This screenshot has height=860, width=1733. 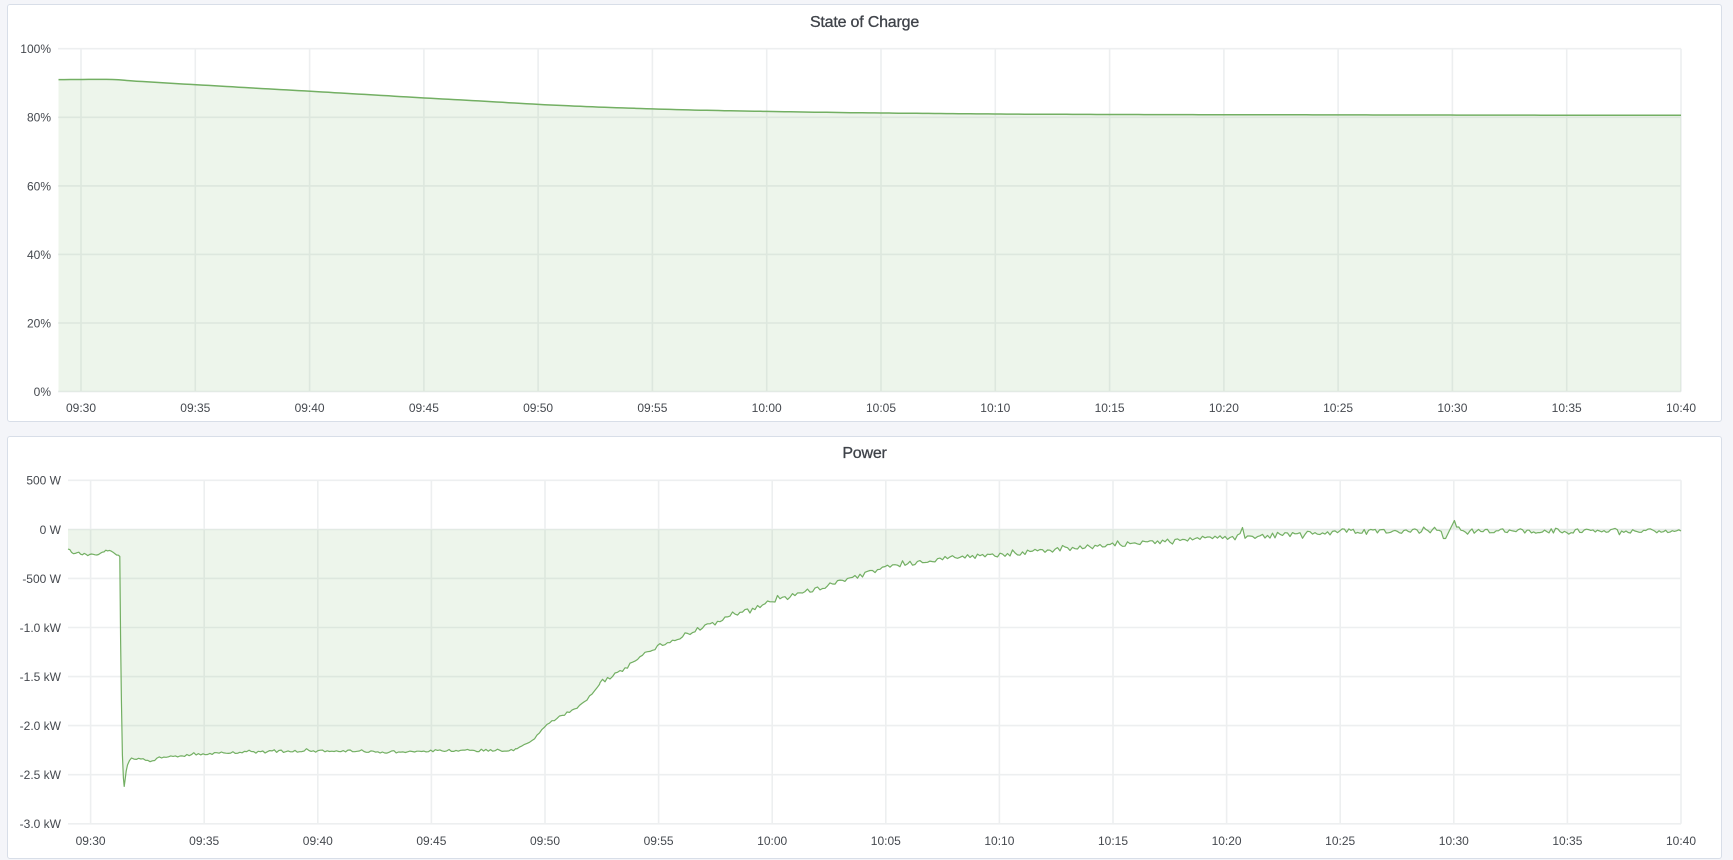 I want to click on svg-text: 20%, so click(x=39, y=323).